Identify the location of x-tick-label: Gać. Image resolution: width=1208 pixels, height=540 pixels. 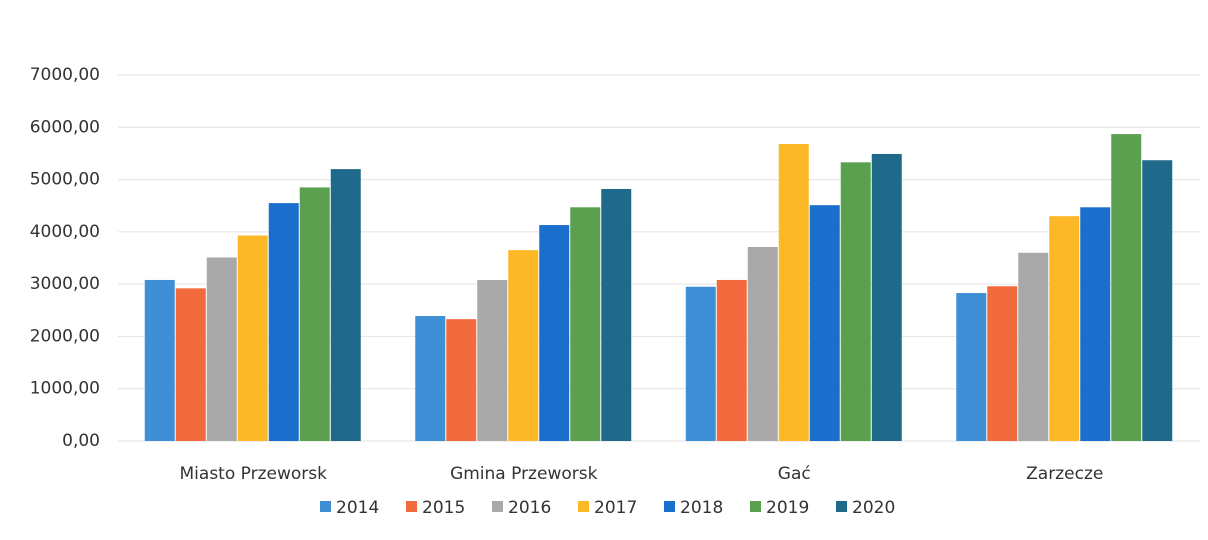
(794, 474).